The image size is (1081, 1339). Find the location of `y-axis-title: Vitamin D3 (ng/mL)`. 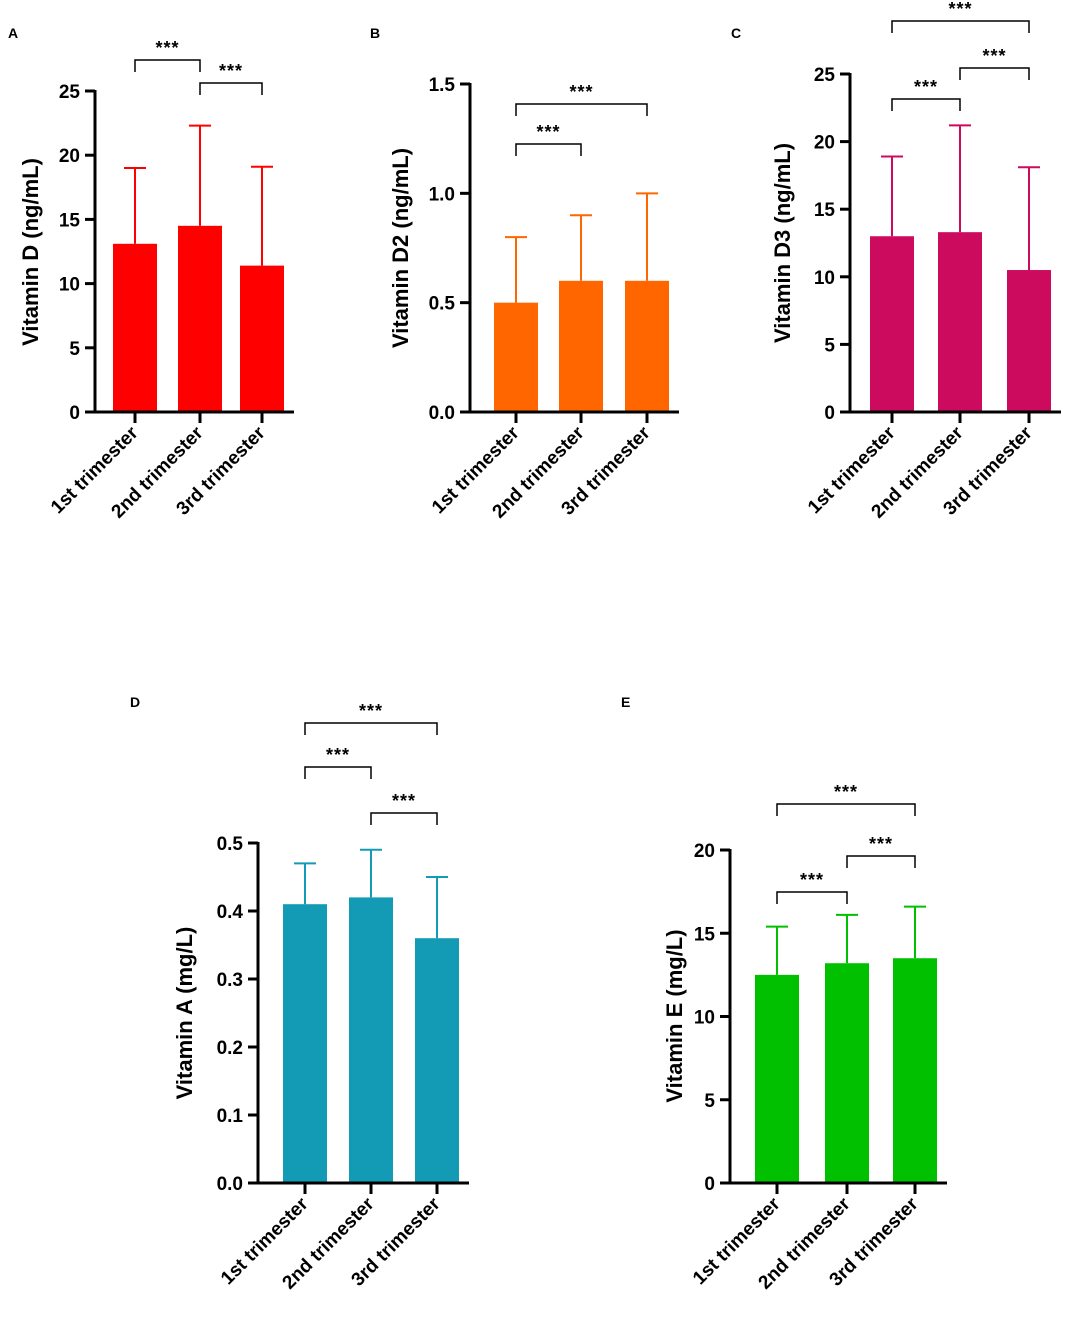

y-axis-title: Vitamin D3 (ng/mL) is located at coordinates (782, 243).